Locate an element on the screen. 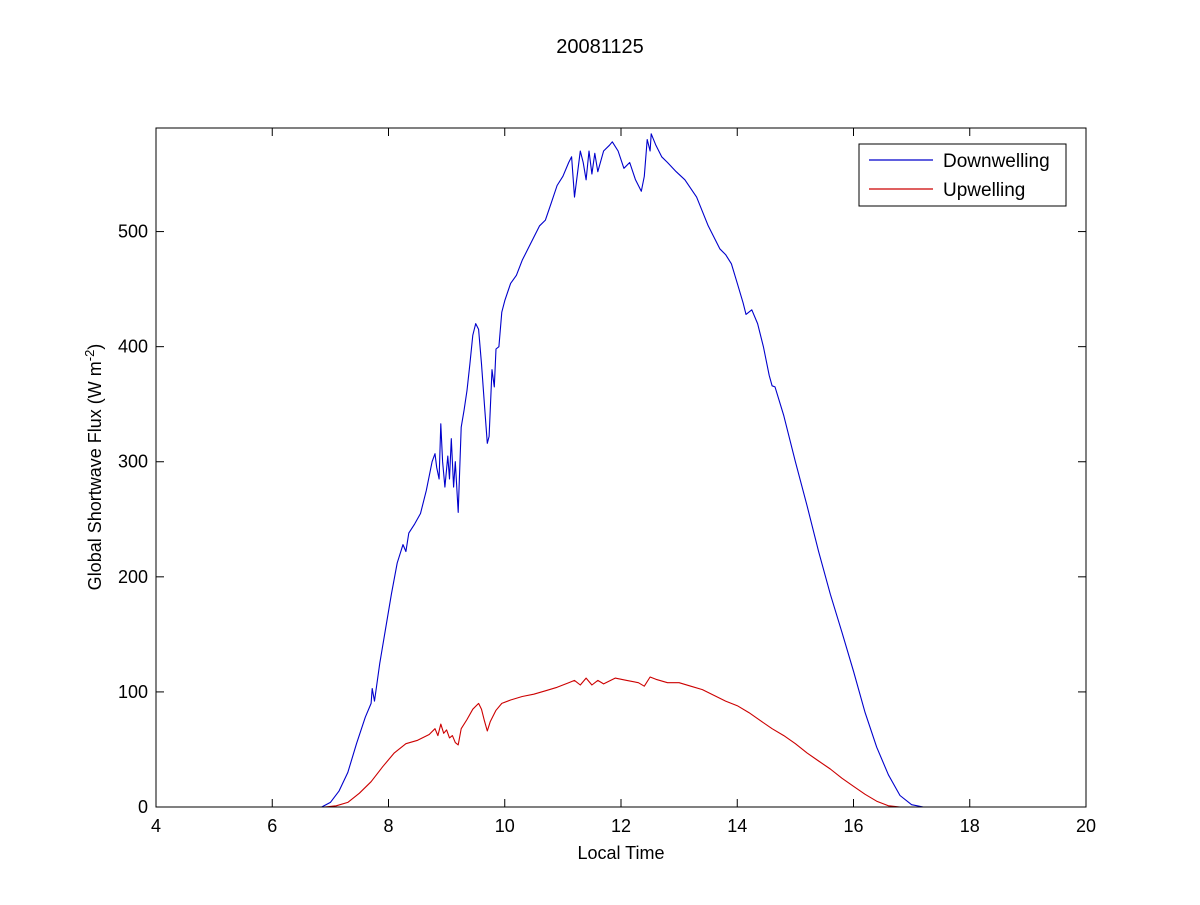  y-axis-label: Global Shortwave Flux (W m-2) is located at coordinates (93, 467).